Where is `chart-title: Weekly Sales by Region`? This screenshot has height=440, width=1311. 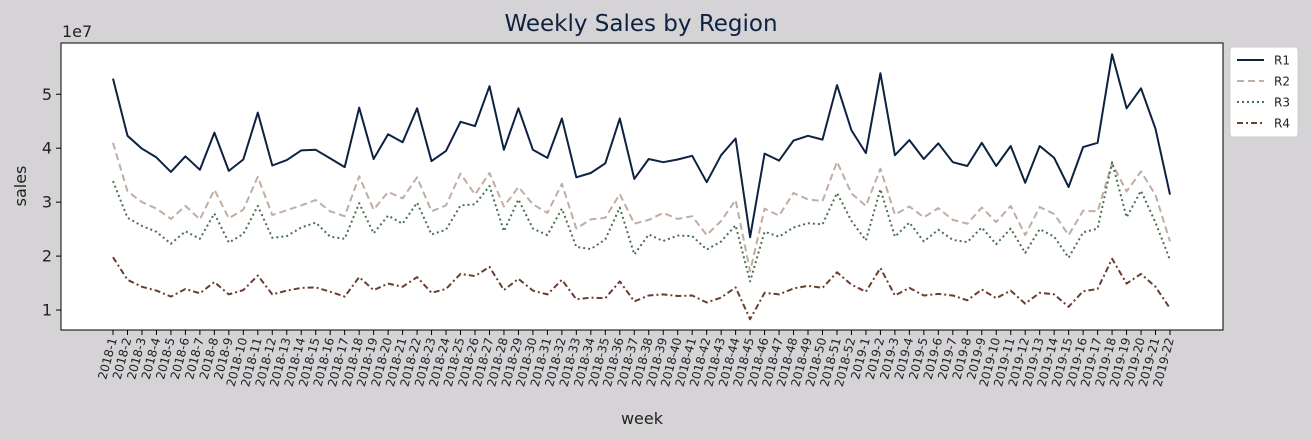 chart-title: Weekly Sales by Region is located at coordinates (640, 24).